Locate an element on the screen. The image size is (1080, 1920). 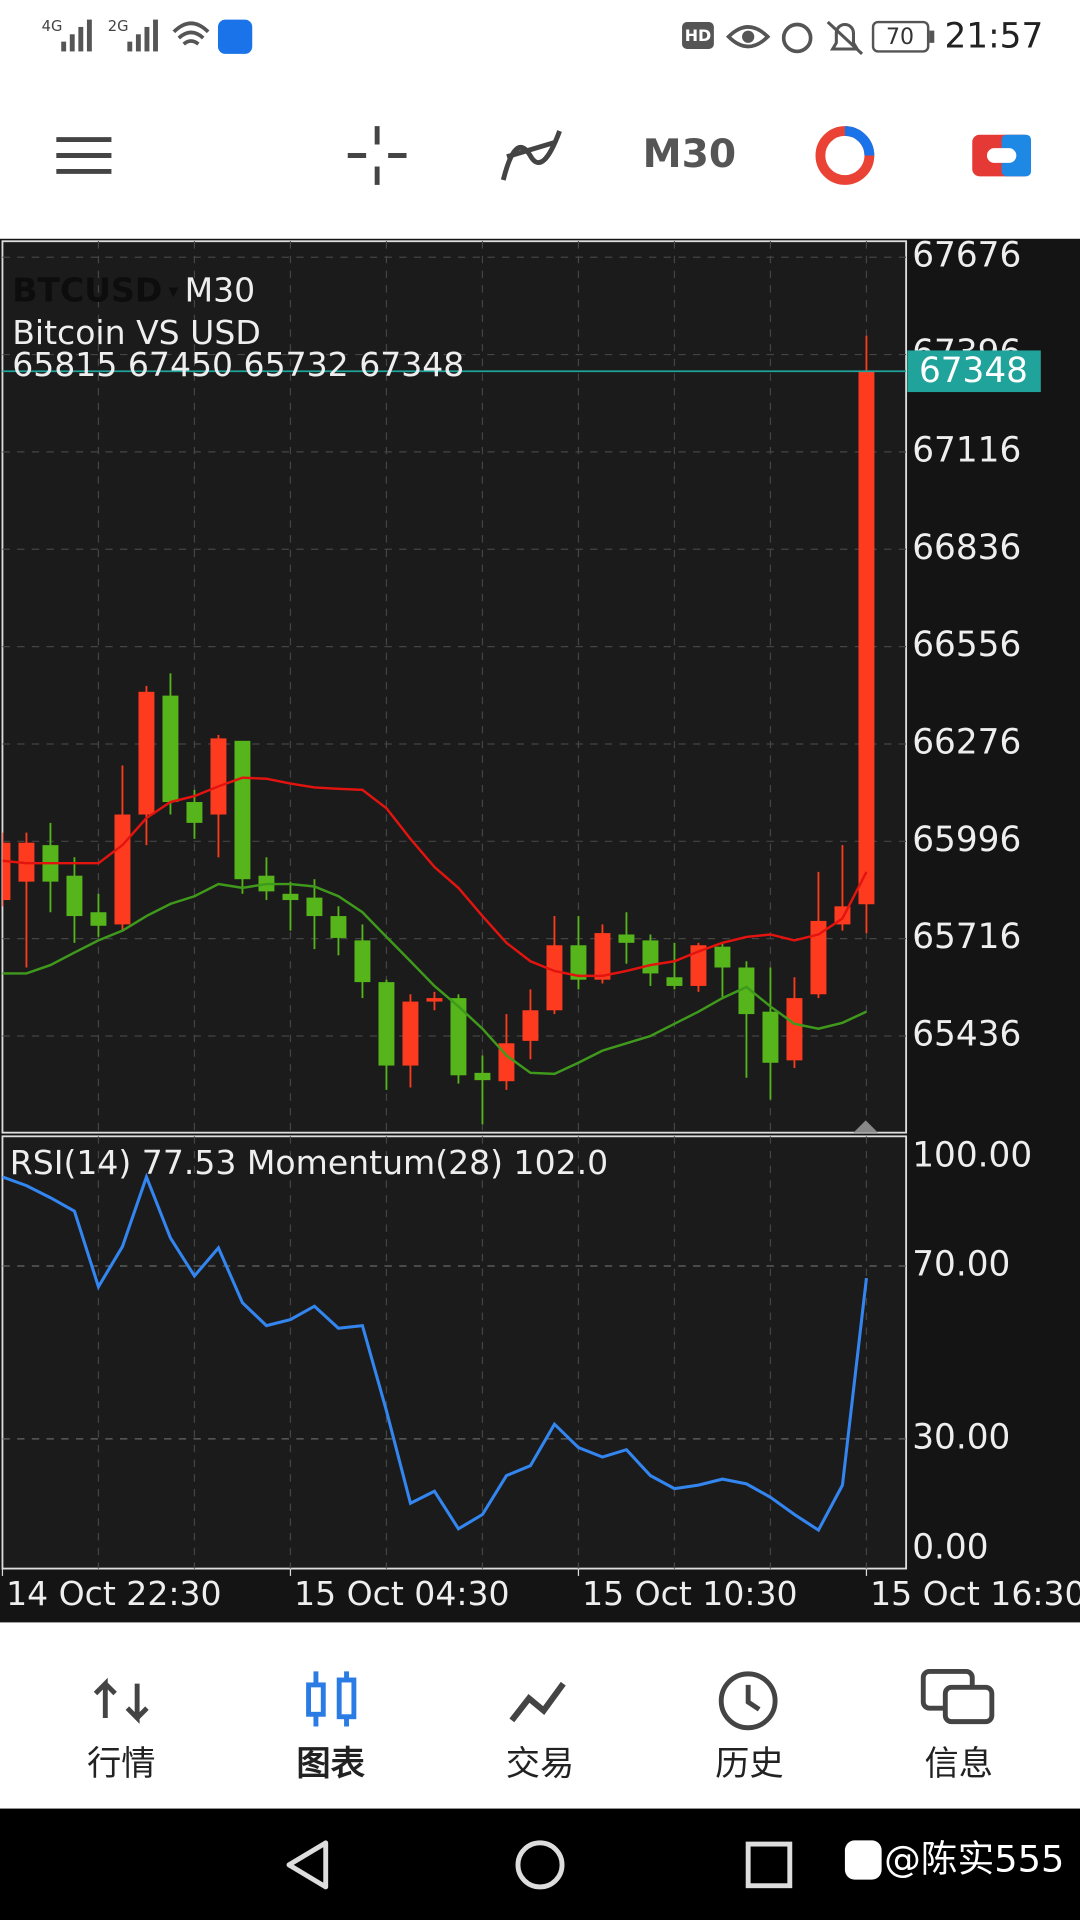
hd-bg is located at coordinates (698, 35).